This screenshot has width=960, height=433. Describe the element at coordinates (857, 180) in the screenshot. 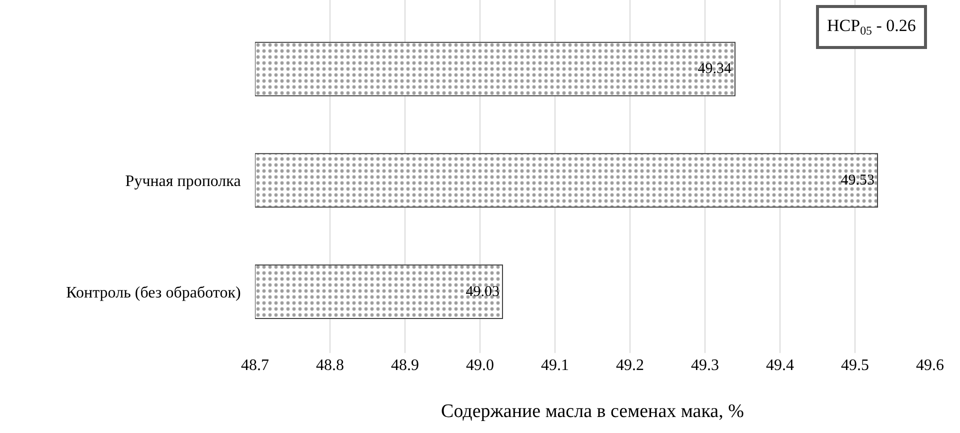

I see `data-label: 49.53` at that location.